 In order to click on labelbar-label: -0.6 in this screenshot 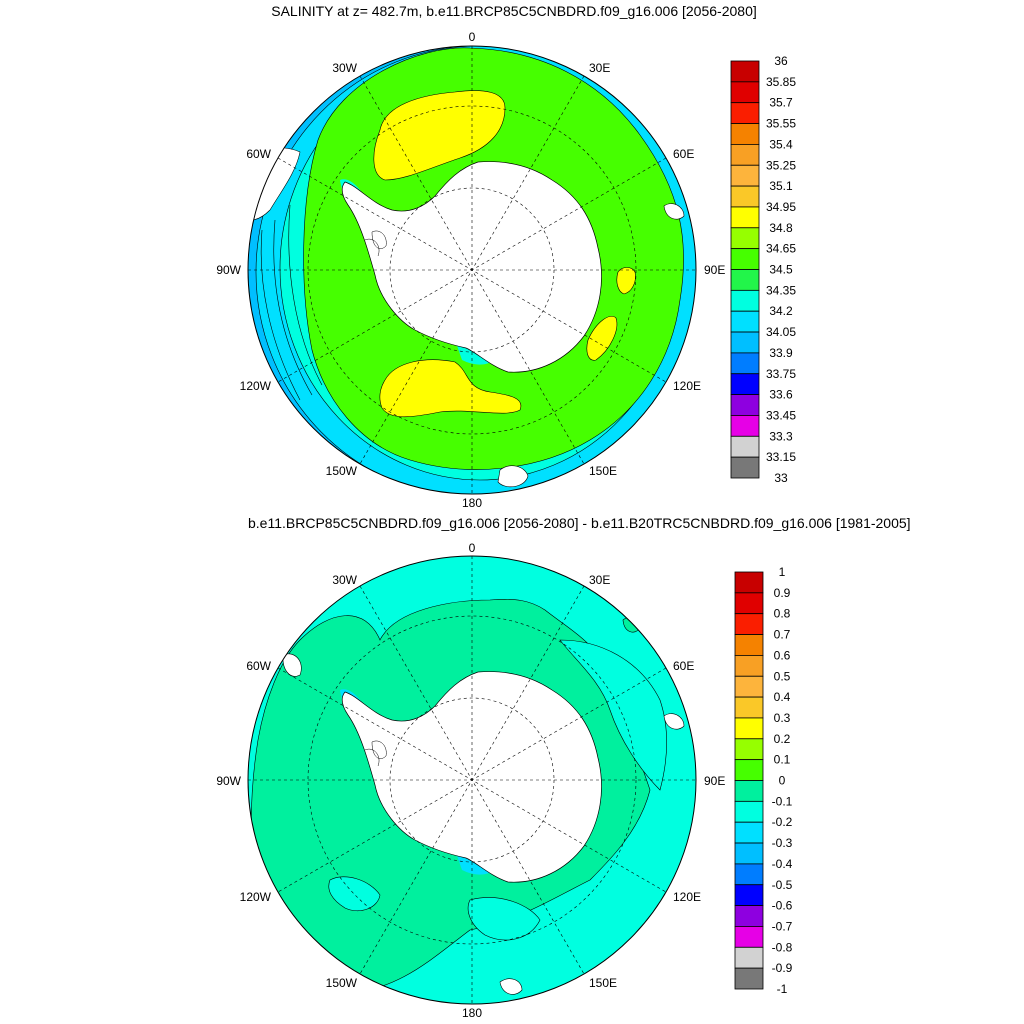, I will do `click(782, 906)`.